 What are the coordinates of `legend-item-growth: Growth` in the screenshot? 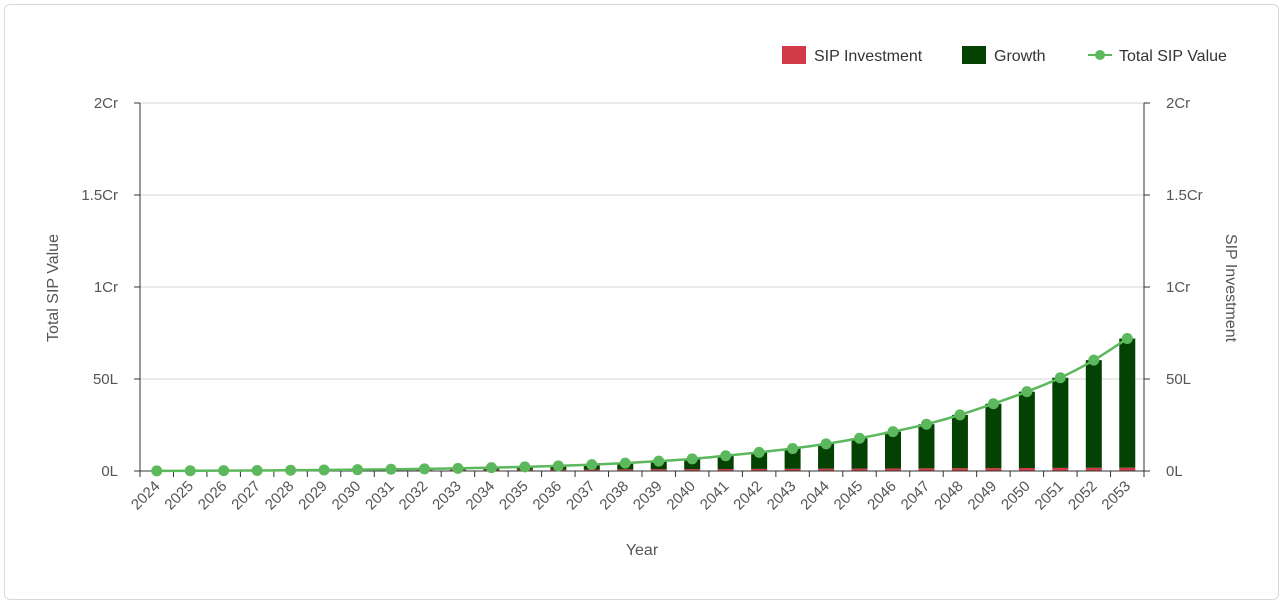 It's located at (1004, 55).